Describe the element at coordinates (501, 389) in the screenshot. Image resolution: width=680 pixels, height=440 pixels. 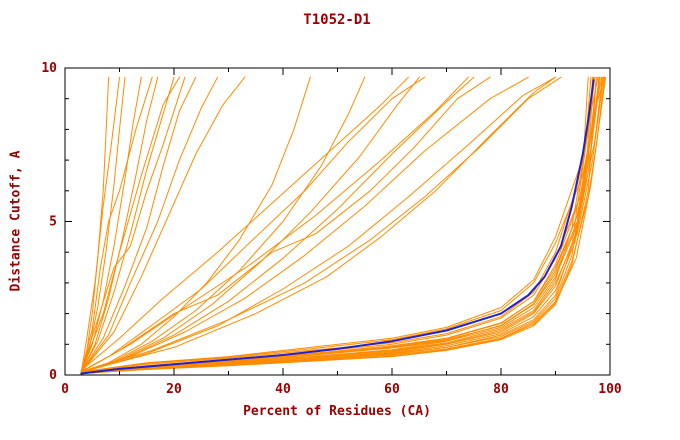
I see `x-tick-label: 80` at that location.